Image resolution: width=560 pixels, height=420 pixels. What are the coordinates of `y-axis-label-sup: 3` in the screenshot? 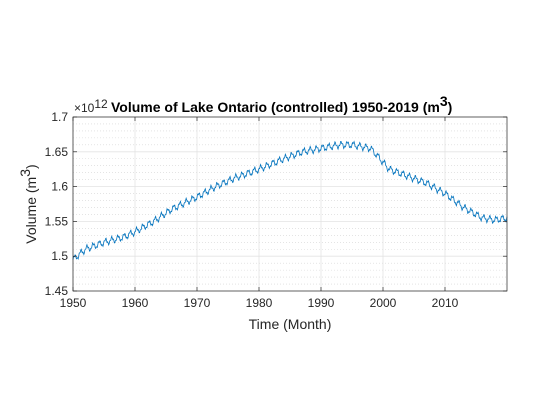 It's located at (25, 173).